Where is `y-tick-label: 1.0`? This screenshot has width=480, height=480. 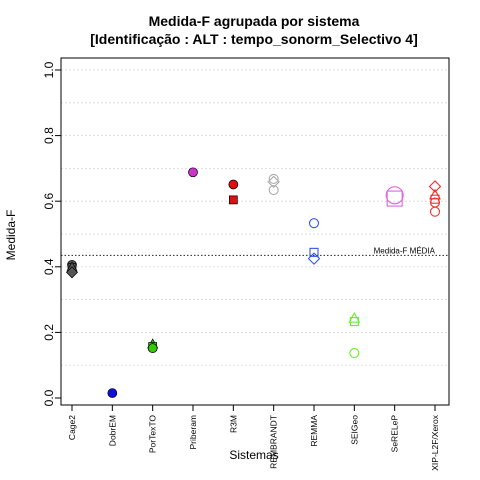
y-tick-label: 1.0 is located at coordinates (49, 69).